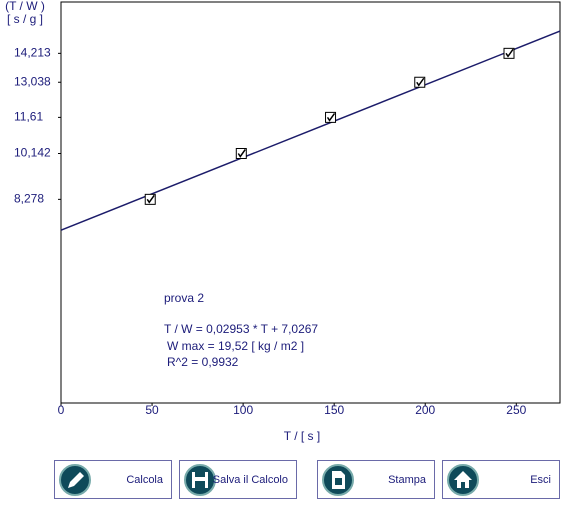 This screenshot has height=526, width=569. What do you see at coordinates (376, 479) in the screenshot?
I see `stampa-button: Stampa` at bounding box center [376, 479].